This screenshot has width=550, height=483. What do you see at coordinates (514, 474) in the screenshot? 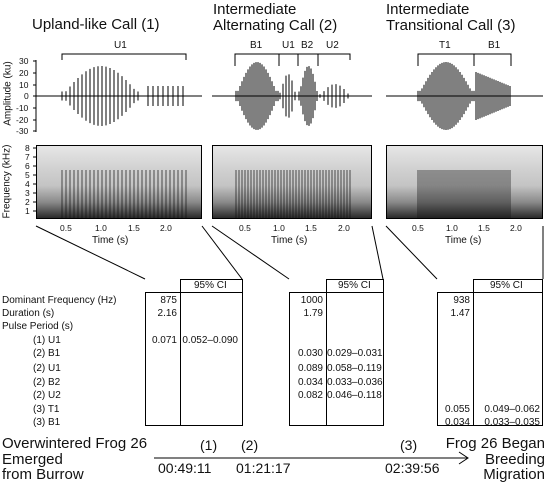
I see `timeline-right-line3: Migration` at bounding box center [514, 474].